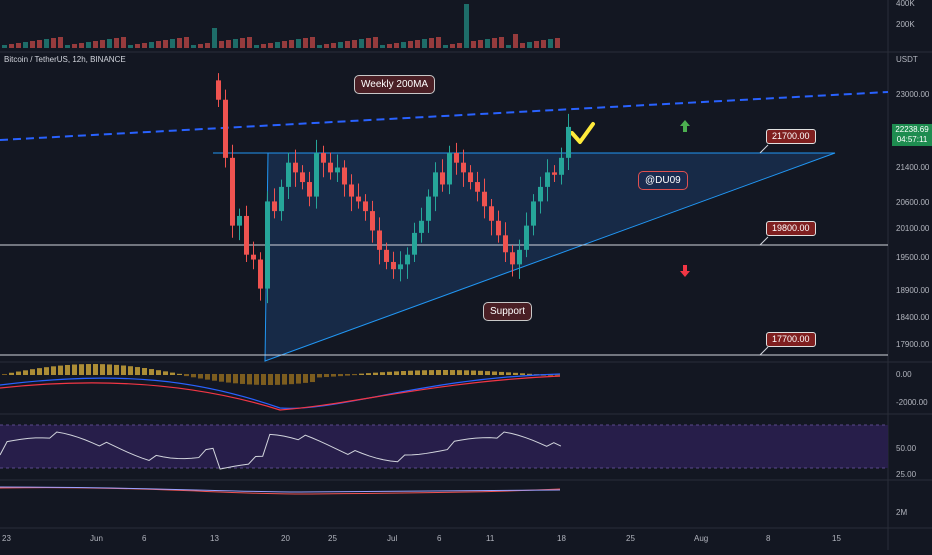 Image resolution: width=932 pixels, height=555 pixels. Describe the element at coordinates (285, 538) in the screenshot. I see `date-axis-label: 20` at that location.